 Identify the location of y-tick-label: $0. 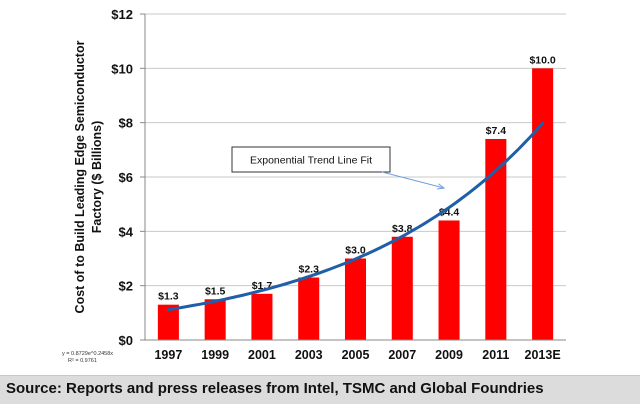
(126, 340).